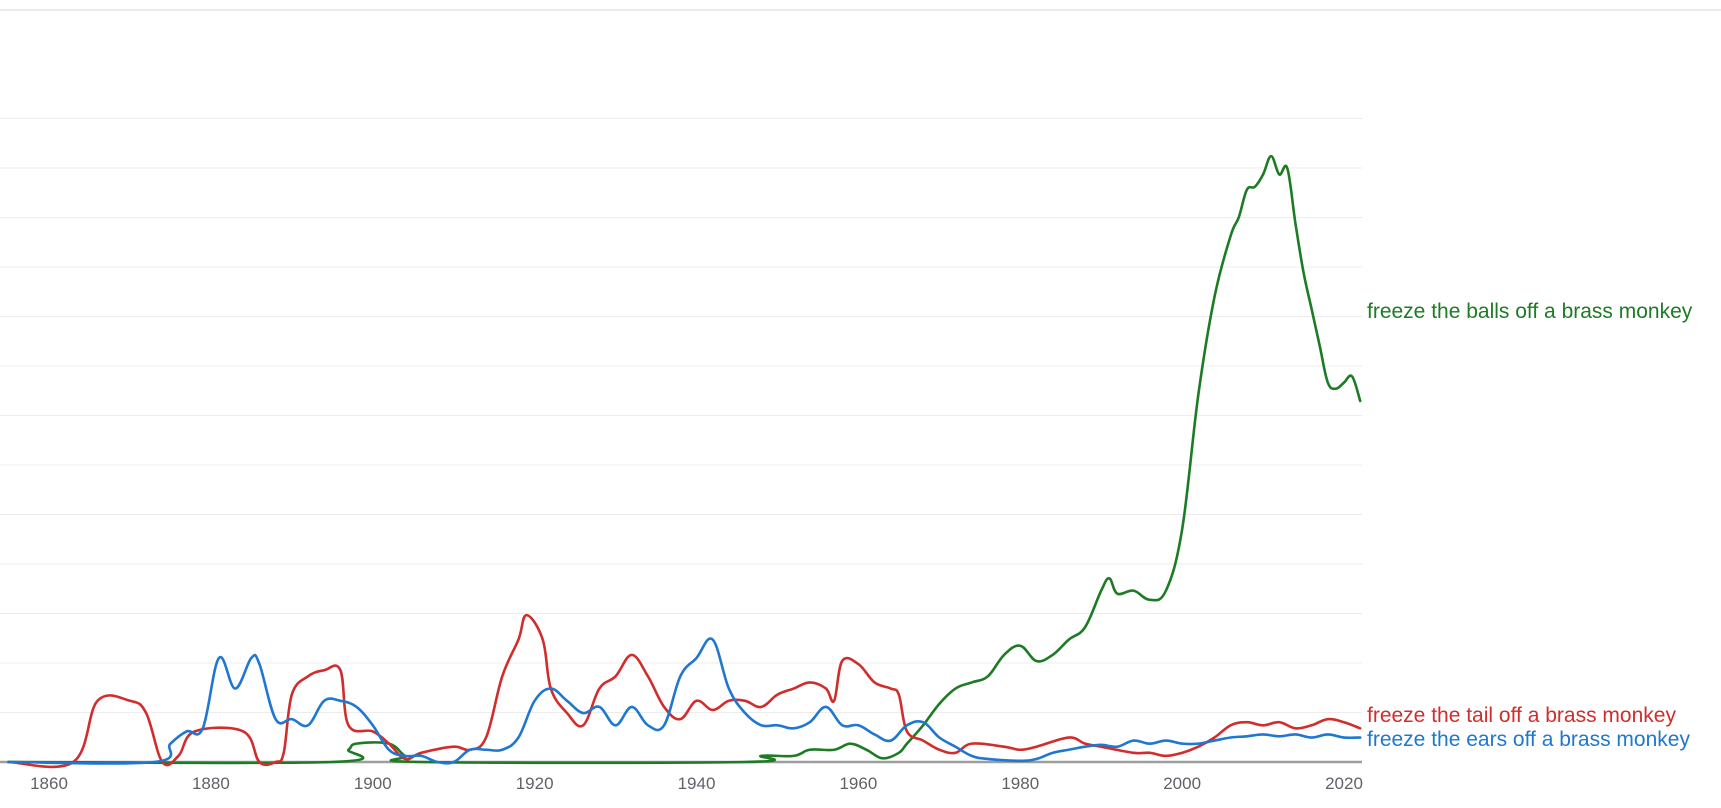 Image resolution: width=1721 pixels, height=808 pixels. Describe the element at coordinates (1530, 311) in the screenshot. I see `series-label-balls: freeze the balls off a brass monkey` at that location.